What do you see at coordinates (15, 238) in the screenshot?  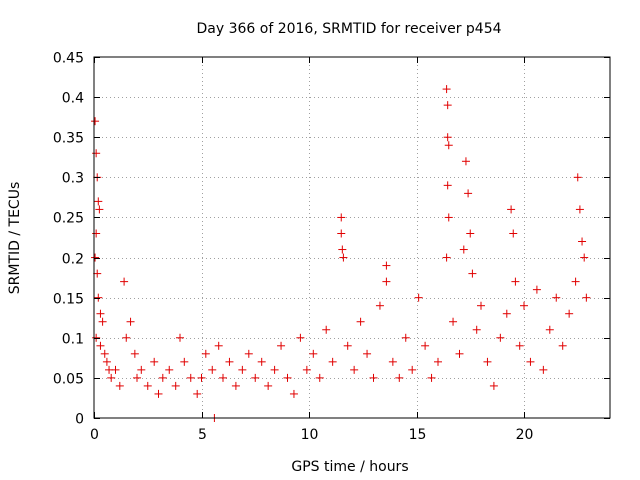 I see `y-axis-label: SRMTID / TECUs` at bounding box center [15, 238].